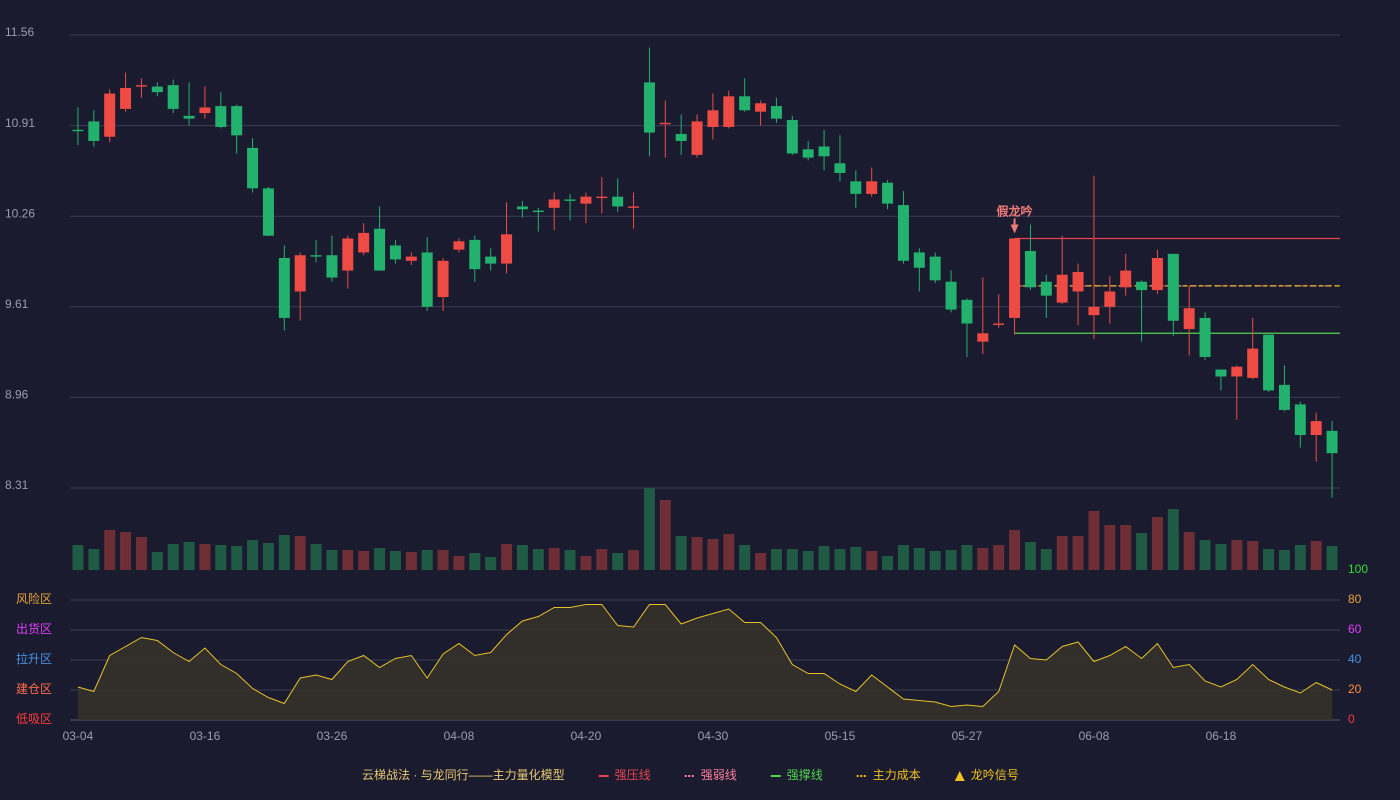 This screenshot has height=800, width=1400. I want to click on zone-label: 拉升区, so click(34, 658).